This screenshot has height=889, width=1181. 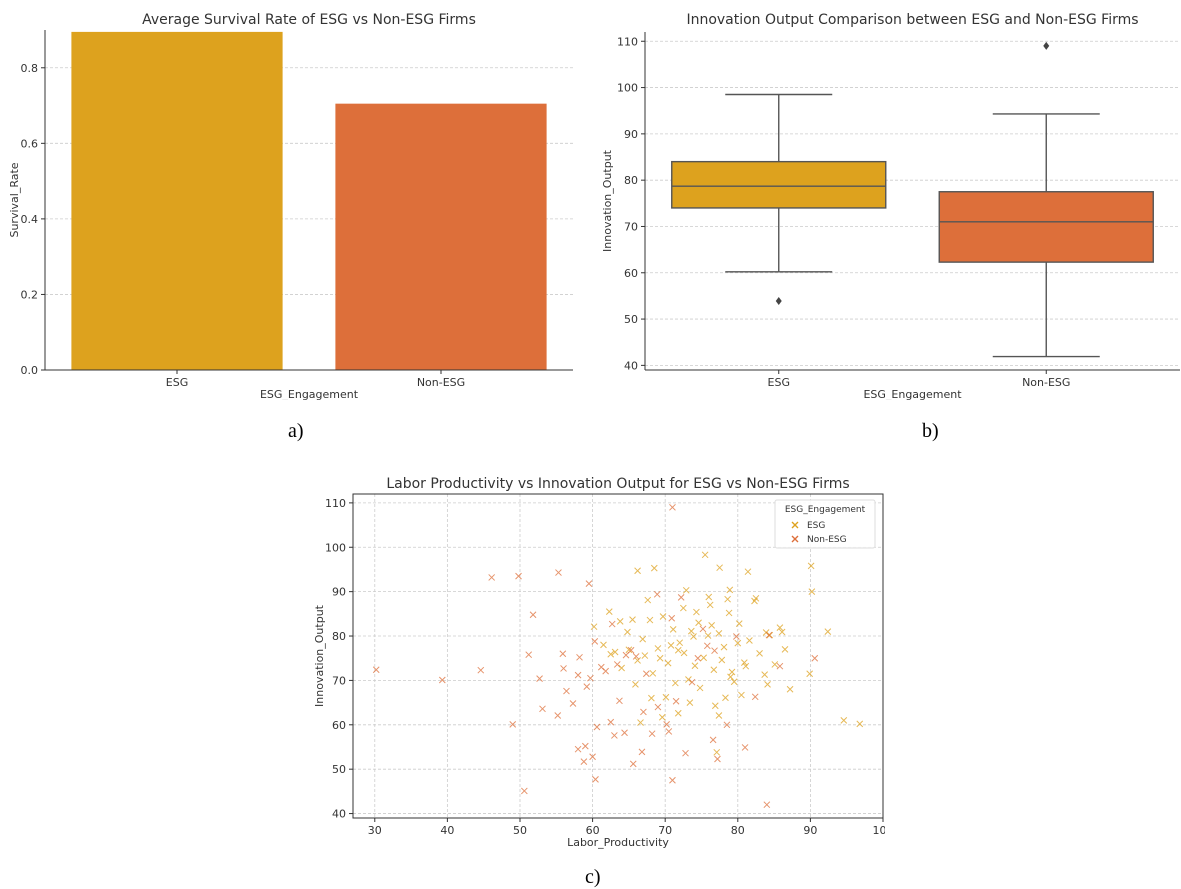 I want to click on y-tick-label: 0.0, so click(x=30, y=370).